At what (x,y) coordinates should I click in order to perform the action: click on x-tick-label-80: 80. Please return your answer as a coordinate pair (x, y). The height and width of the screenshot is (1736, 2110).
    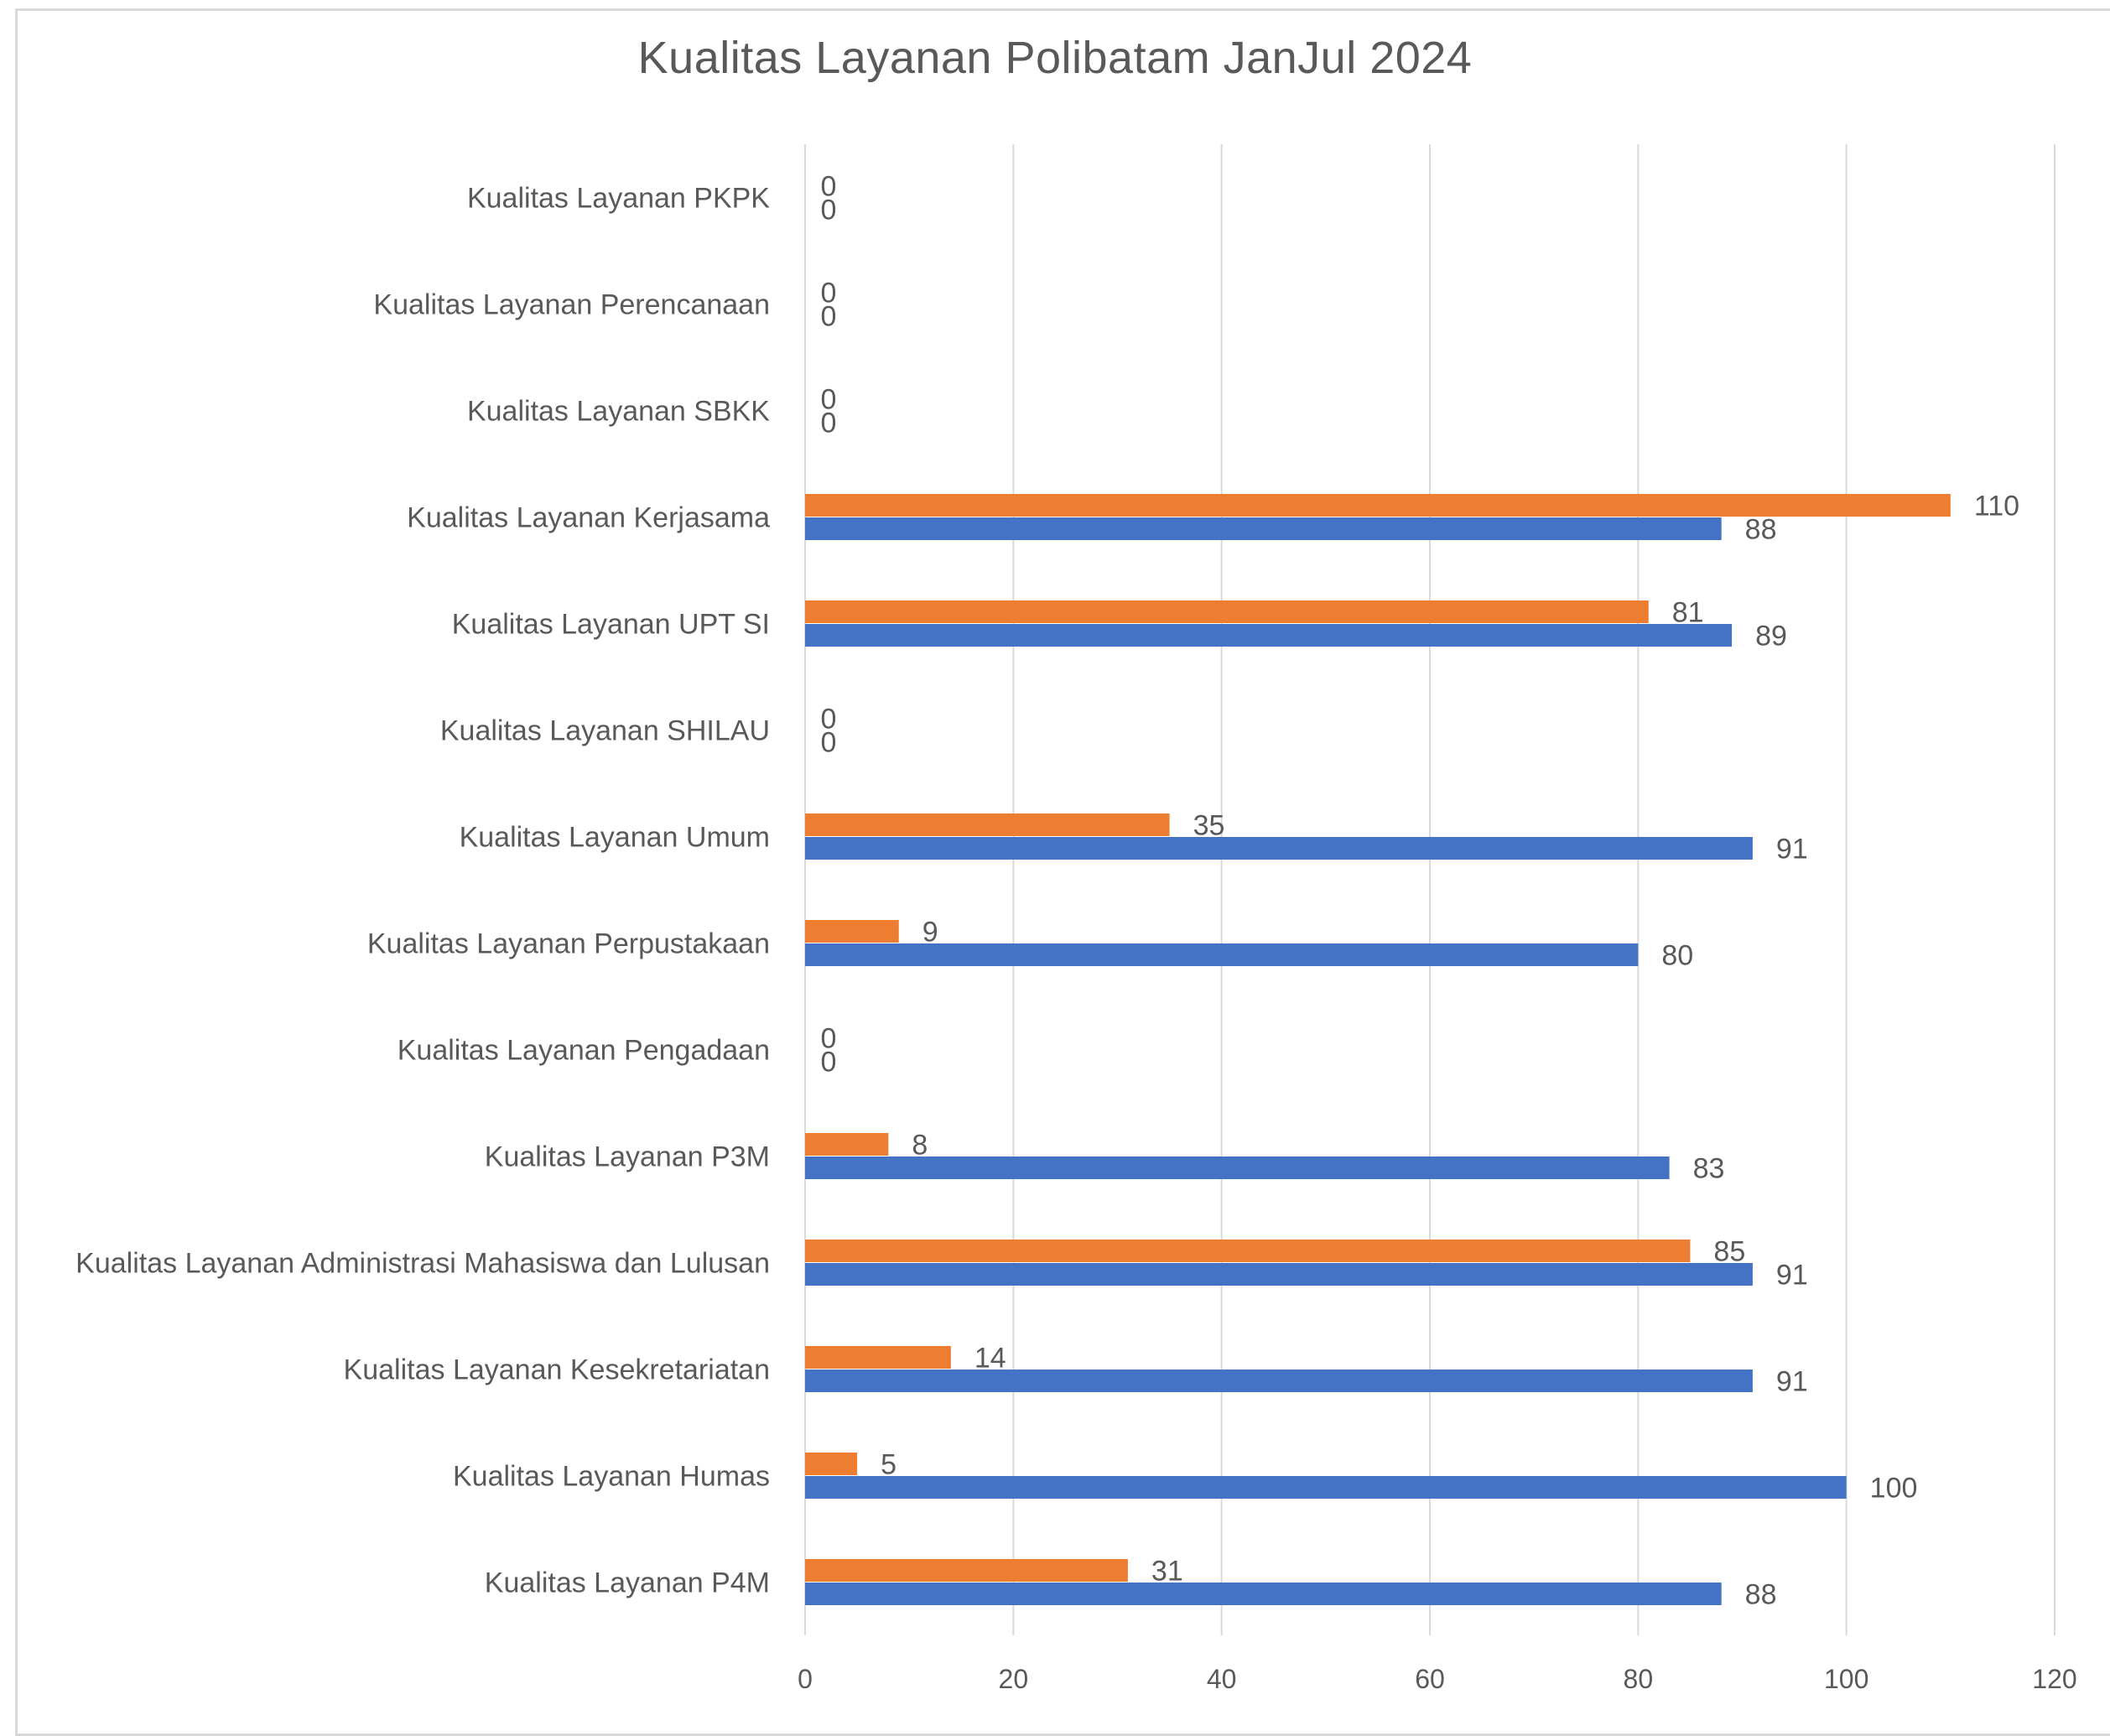
    Looking at the image, I should click on (1639, 1679).